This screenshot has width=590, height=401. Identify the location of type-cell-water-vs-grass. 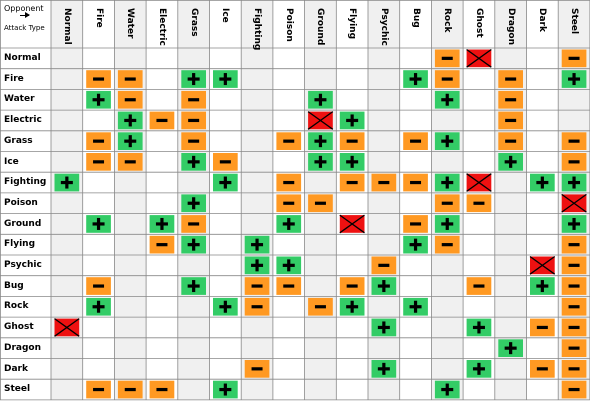
(193, 99).